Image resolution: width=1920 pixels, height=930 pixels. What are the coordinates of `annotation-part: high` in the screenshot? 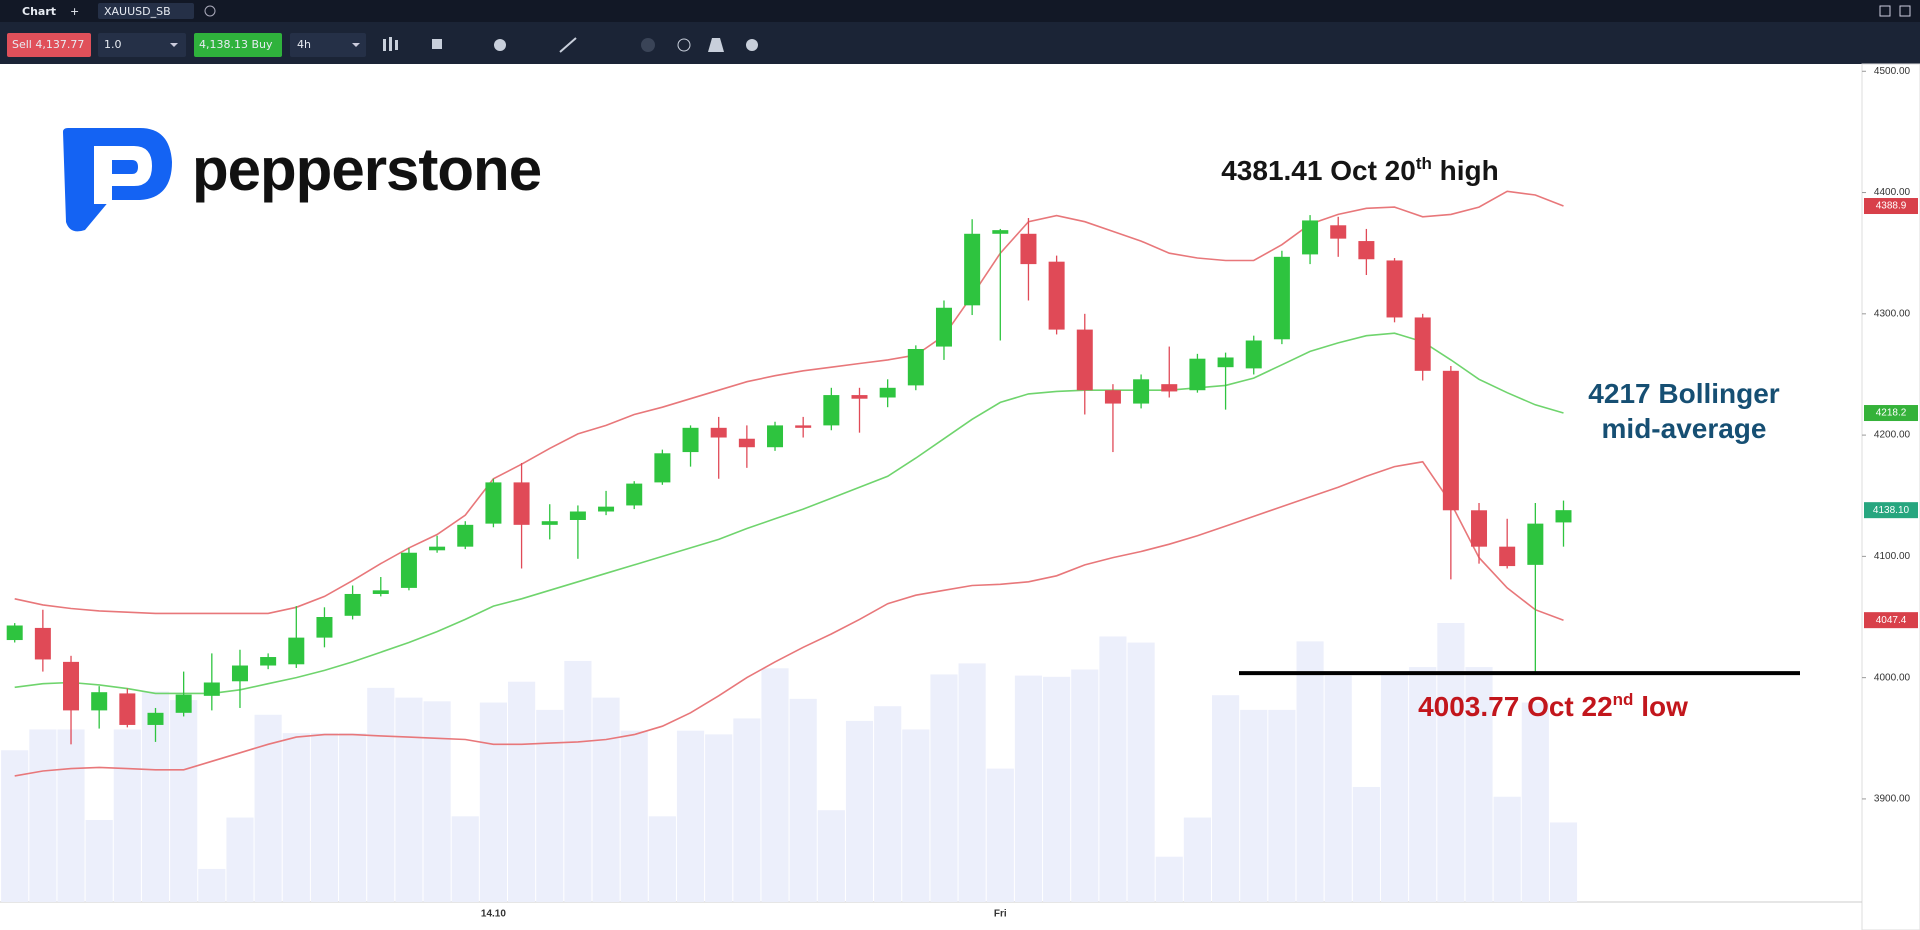 It's located at (1465, 170).